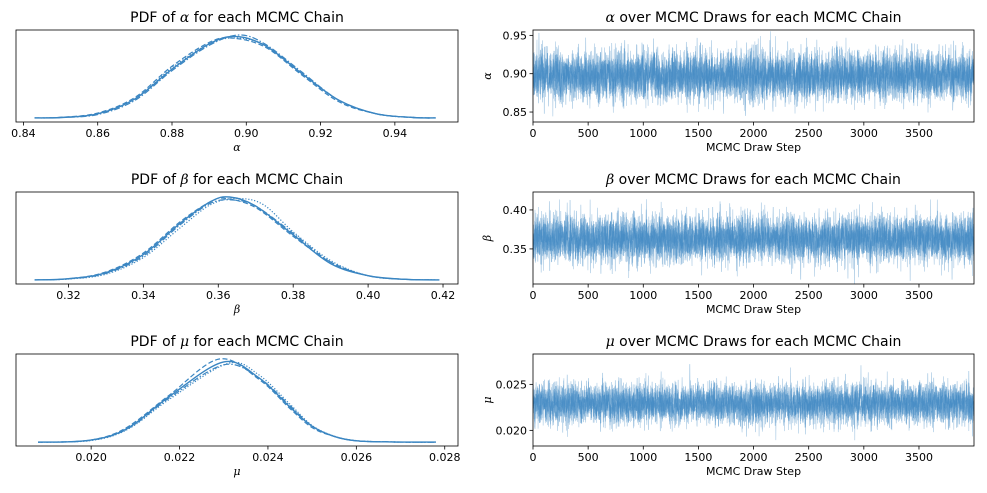  What do you see at coordinates (643, 295) in the screenshot?
I see `beta-xtick-label: 1000` at bounding box center [643, 295].